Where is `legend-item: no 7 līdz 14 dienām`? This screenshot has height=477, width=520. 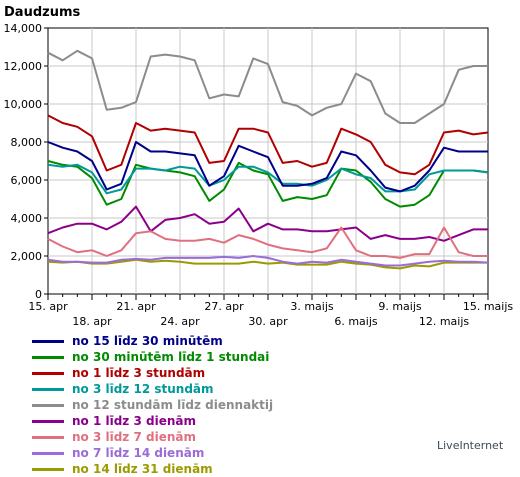 legend-item: no 7 līdz 14 dienām is located at coordinates (152, 453).